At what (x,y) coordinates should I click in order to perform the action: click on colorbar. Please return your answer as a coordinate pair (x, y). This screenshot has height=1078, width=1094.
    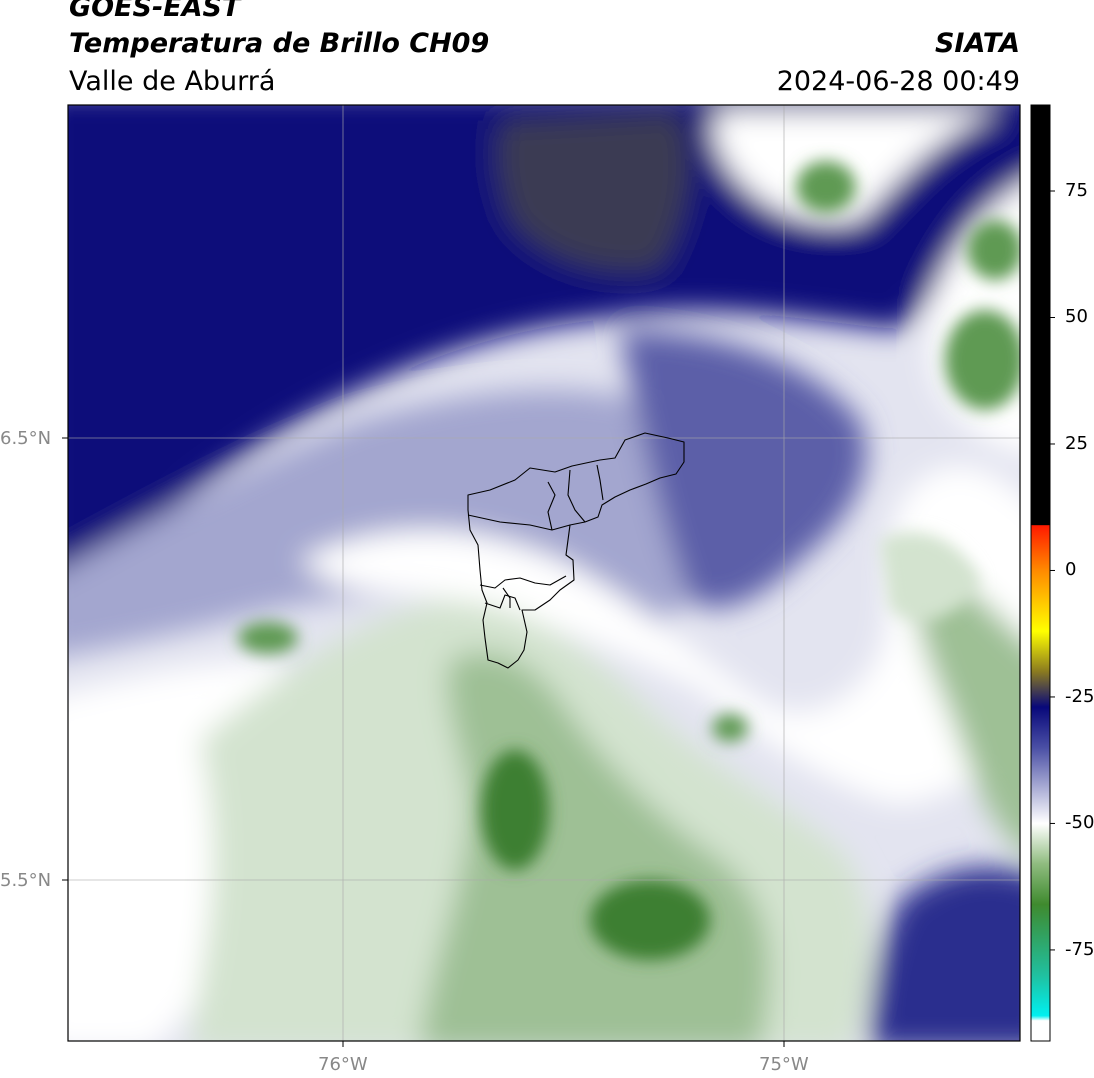
    Looking at the image, I should click on (1042, 573).